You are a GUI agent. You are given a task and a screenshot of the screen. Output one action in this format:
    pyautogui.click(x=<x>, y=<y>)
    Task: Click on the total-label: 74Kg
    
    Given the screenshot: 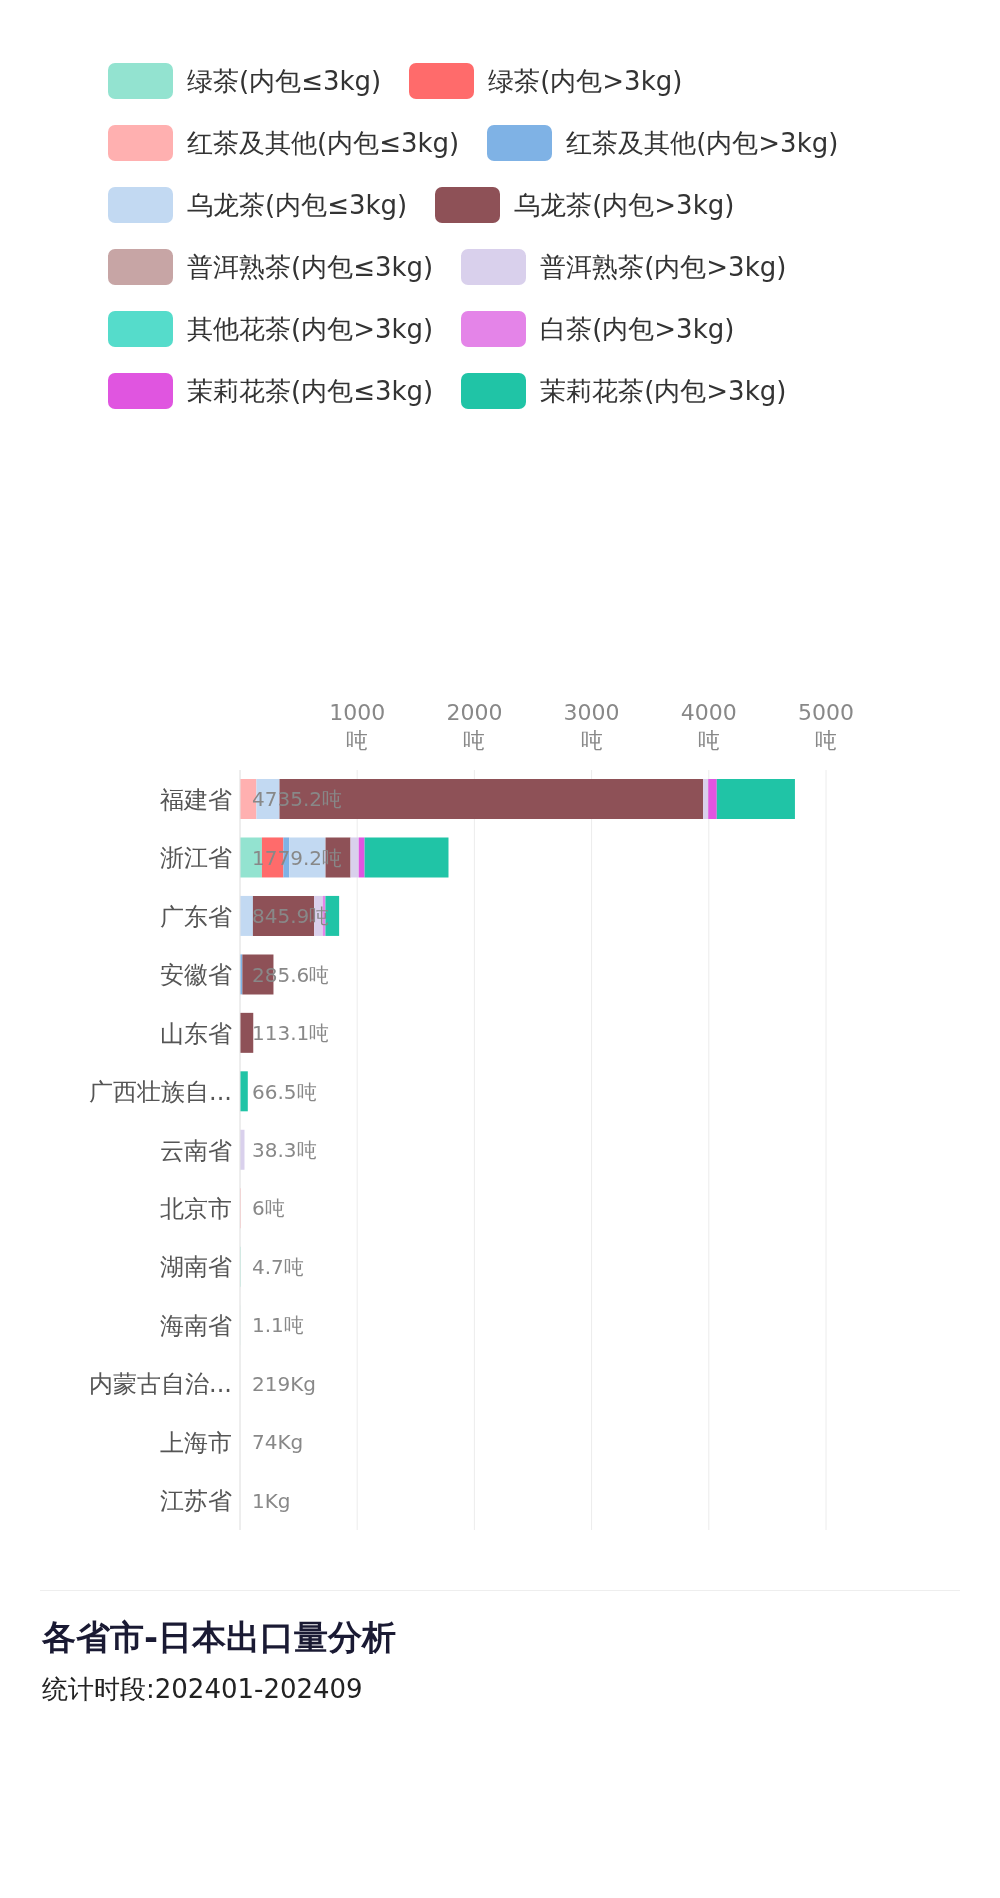 What is the action you would take?
    pyautogui.click(x=278, y=1443)
    